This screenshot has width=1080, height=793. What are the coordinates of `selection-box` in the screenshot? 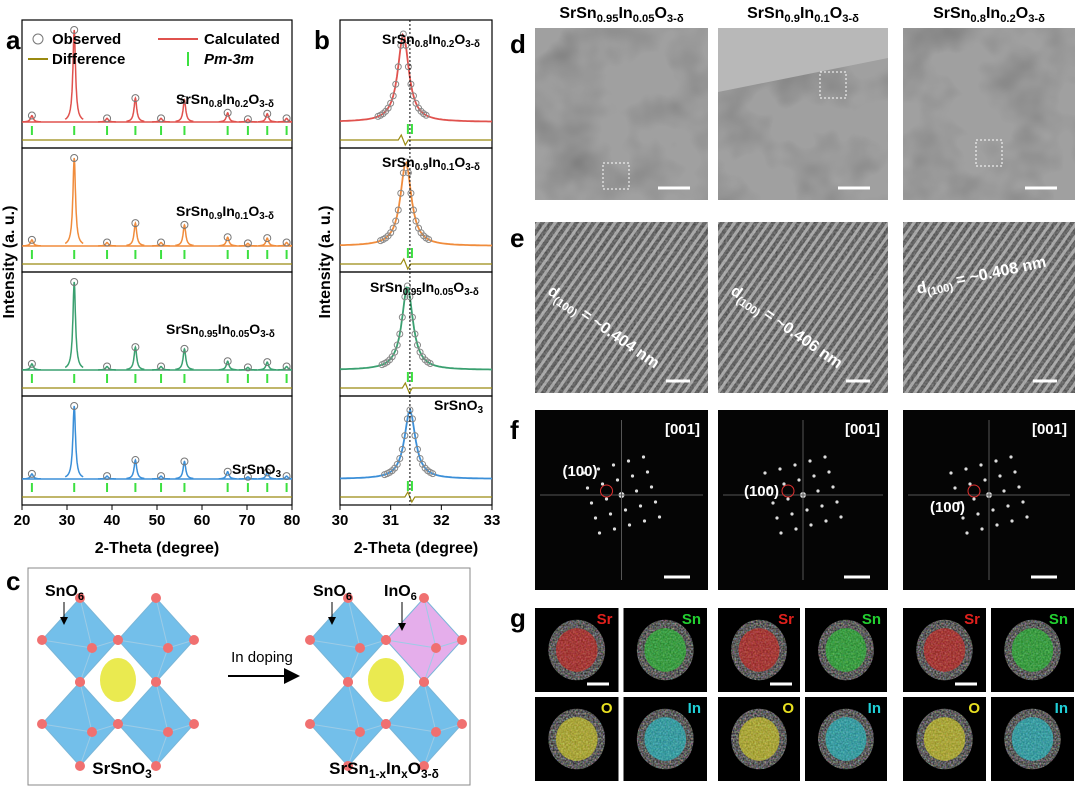 It's located at (616, 176).